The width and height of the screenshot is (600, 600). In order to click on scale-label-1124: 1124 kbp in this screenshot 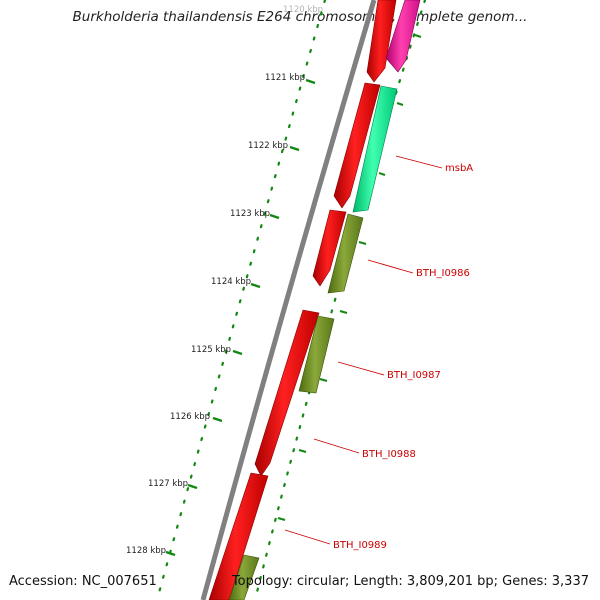, I will do `click(231, 282)`.